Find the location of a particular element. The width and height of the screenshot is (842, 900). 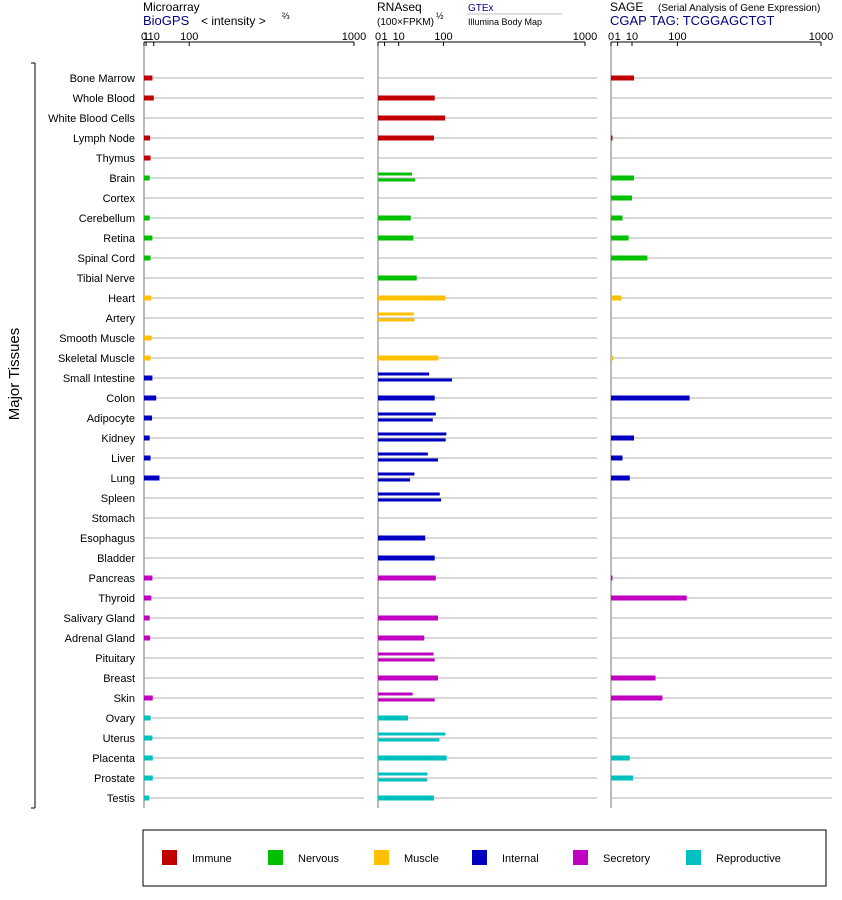

legend-label: Secretory is located at coordinates (627, 859).